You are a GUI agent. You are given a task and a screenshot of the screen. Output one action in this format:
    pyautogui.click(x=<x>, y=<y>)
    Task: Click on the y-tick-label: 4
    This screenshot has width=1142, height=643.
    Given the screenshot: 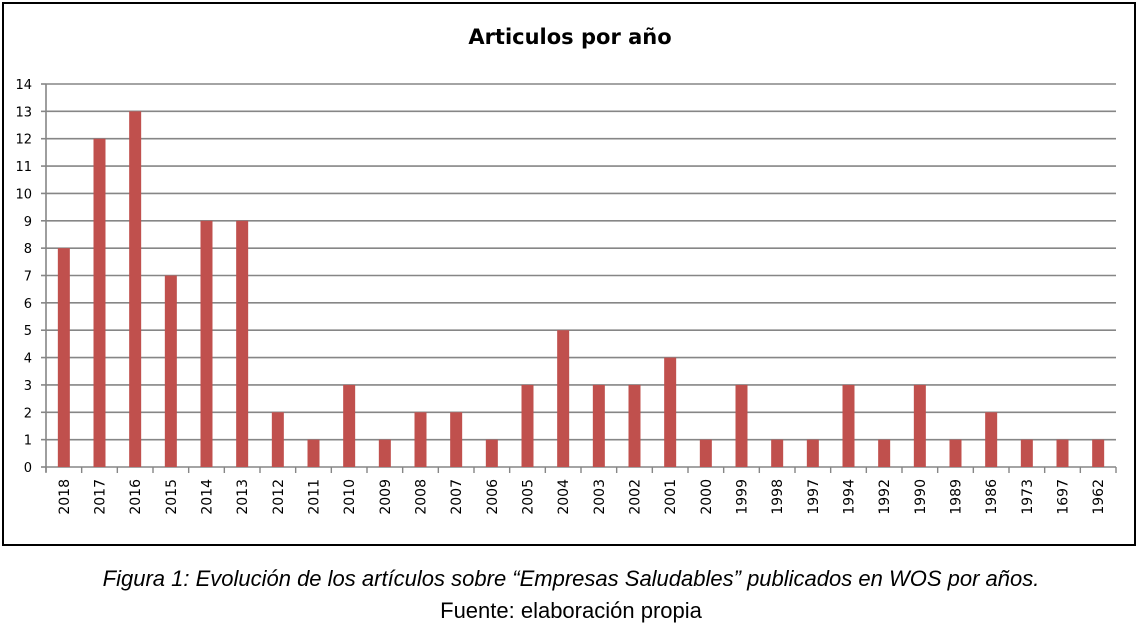 What is the action you would take?
    pyautogui.click(x=28, y=359)
    